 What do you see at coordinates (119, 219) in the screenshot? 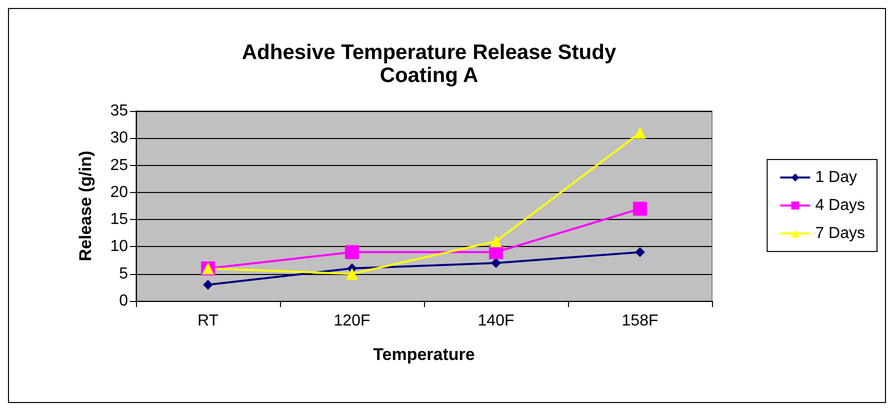
I see `y-tick-label: 15` at bounding box center [119, 219].